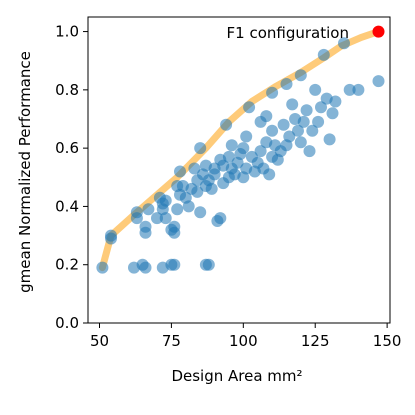  Describe the element at coordinates (67, 323) in the screenshot. I see `y-tick-label: 0.0` at that location.